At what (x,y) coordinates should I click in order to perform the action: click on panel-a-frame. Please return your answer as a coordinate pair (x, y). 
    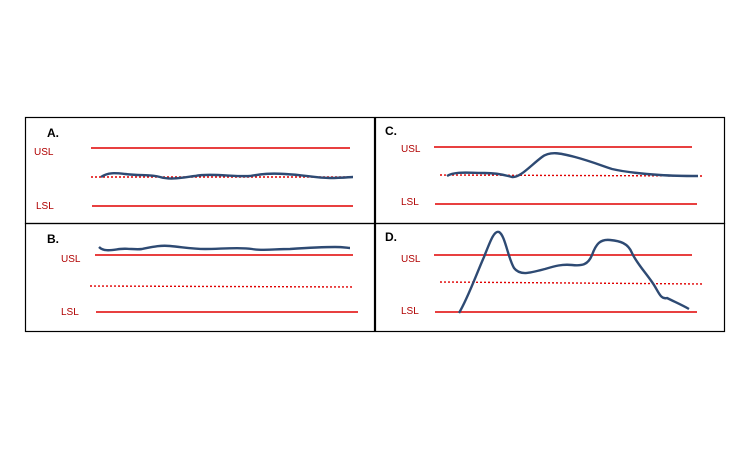
    Looking at the image, I should click on (200, 170).